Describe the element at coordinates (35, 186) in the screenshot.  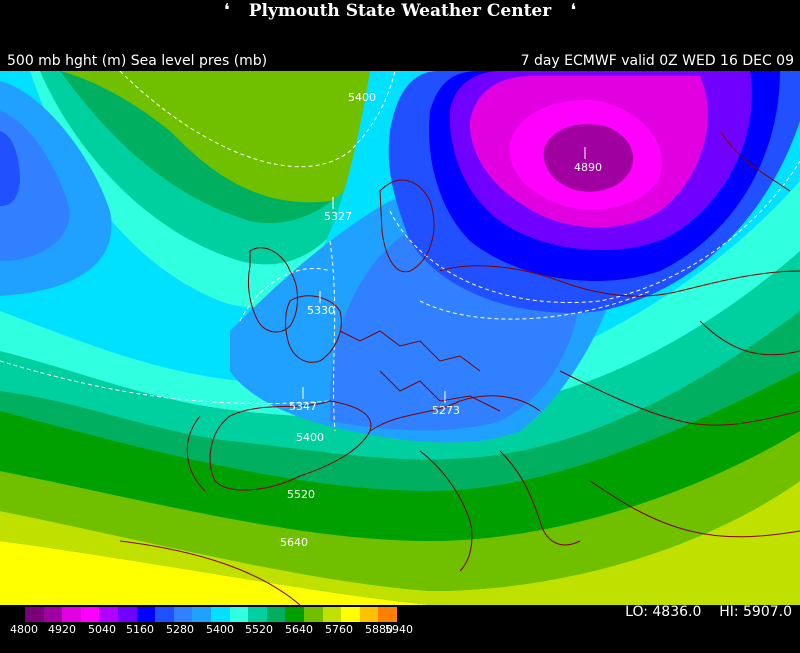
I see `west-low-mid` at that location.